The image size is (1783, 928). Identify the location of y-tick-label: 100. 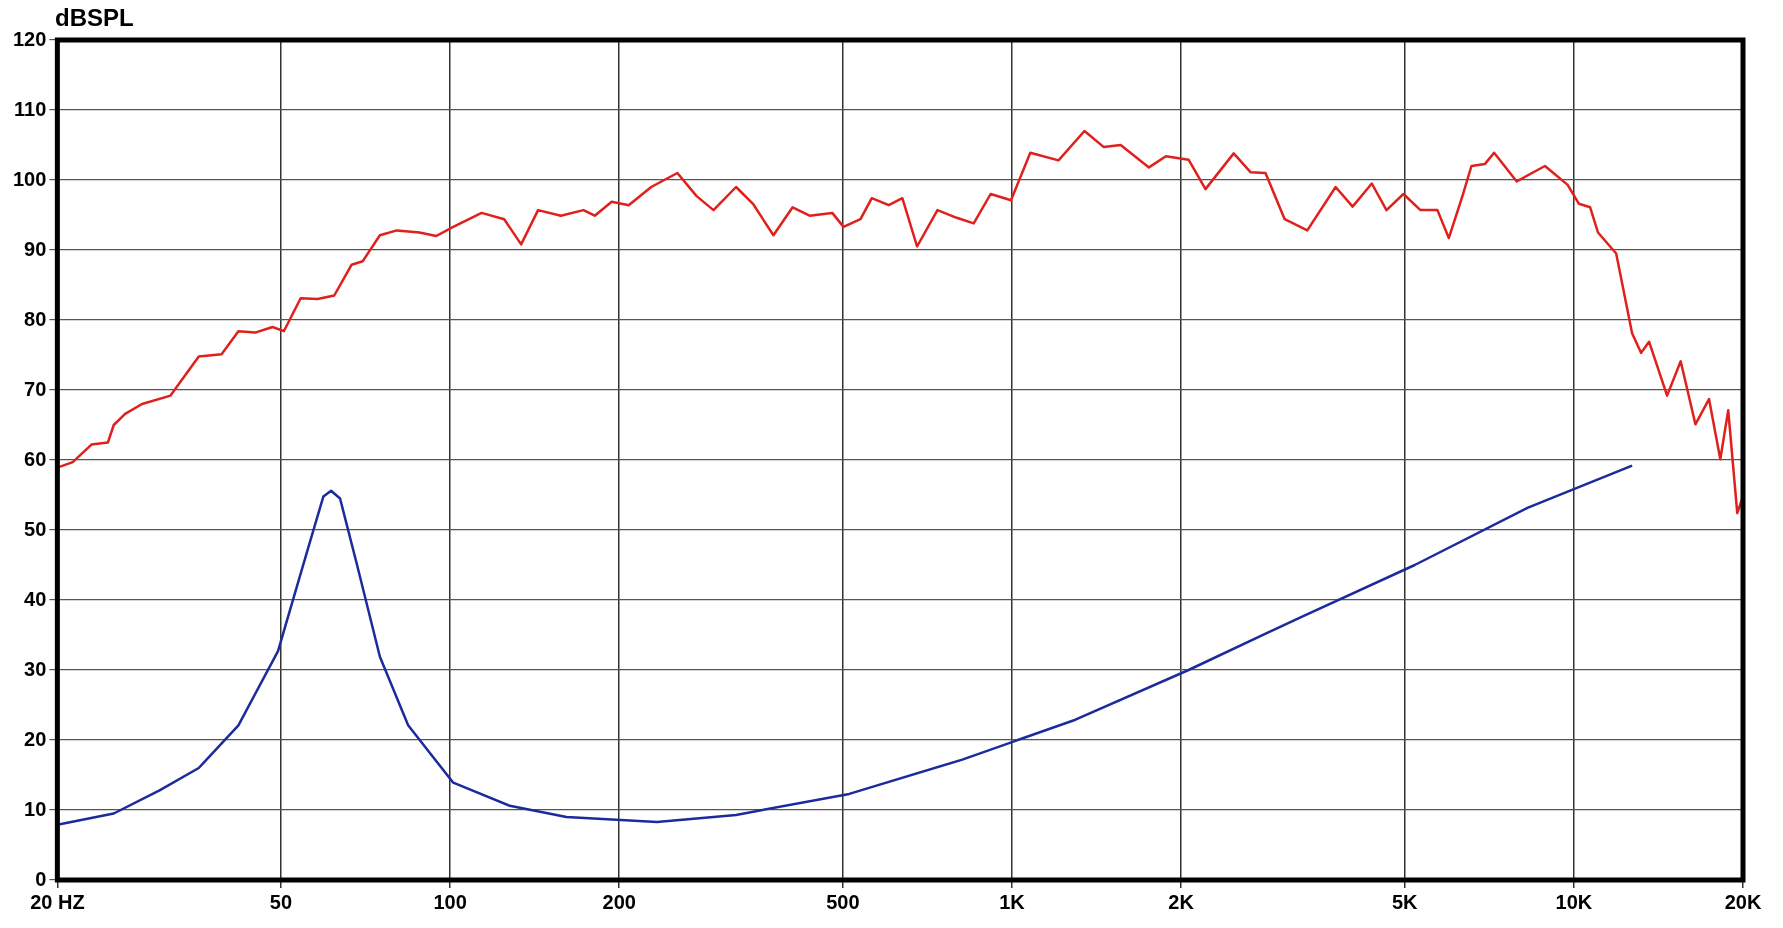
(29, 178).